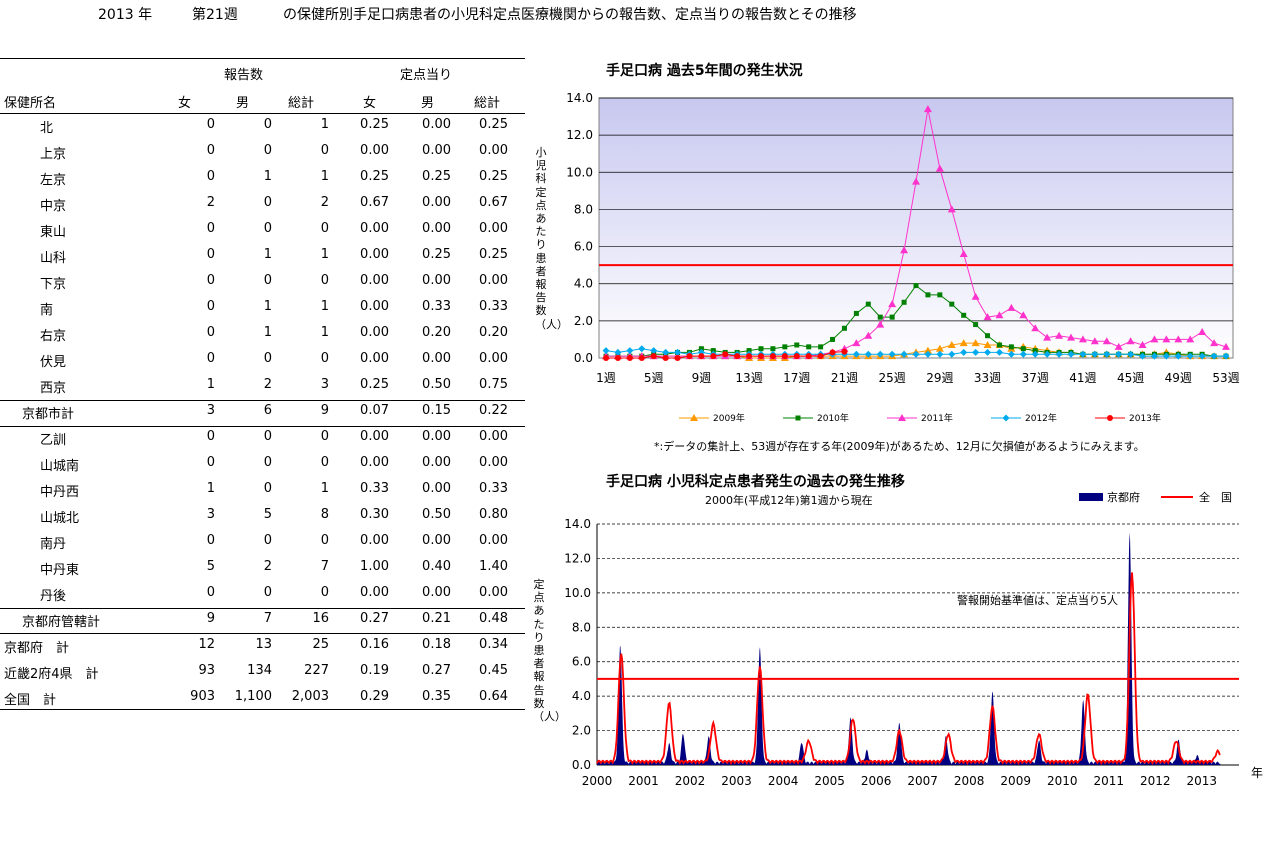  Describe the element at coordinates (583, 321) in the screenshot. I see `chart1-ytick-label: 2.0` at that location.